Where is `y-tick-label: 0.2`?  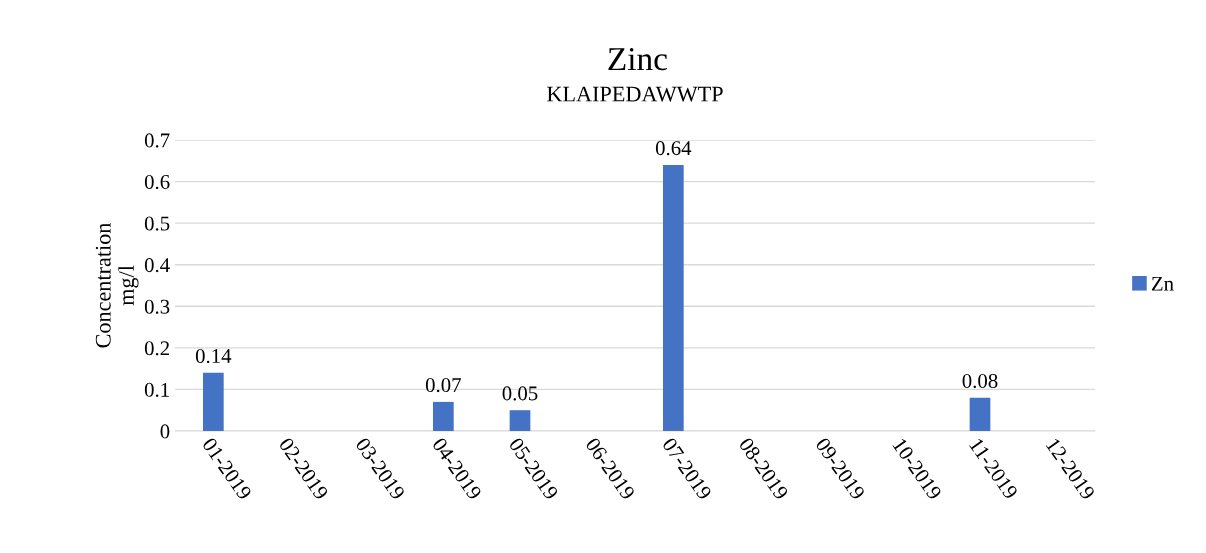 y-tick-label: 0.2 is located at coordinates (156, 348).